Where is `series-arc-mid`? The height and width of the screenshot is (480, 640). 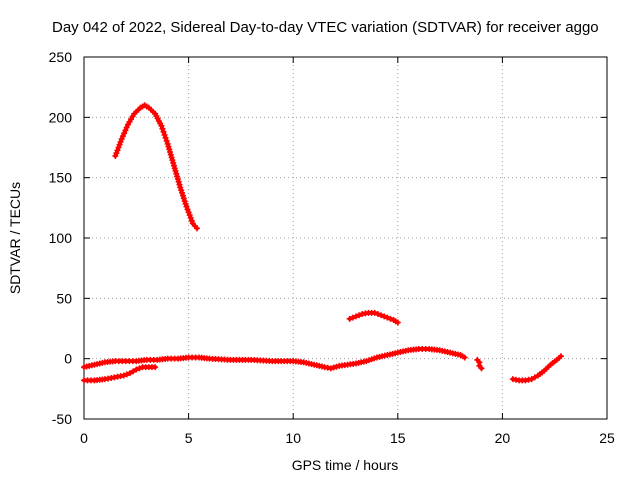
series-arc-mid is located at coordinates (373, 317).